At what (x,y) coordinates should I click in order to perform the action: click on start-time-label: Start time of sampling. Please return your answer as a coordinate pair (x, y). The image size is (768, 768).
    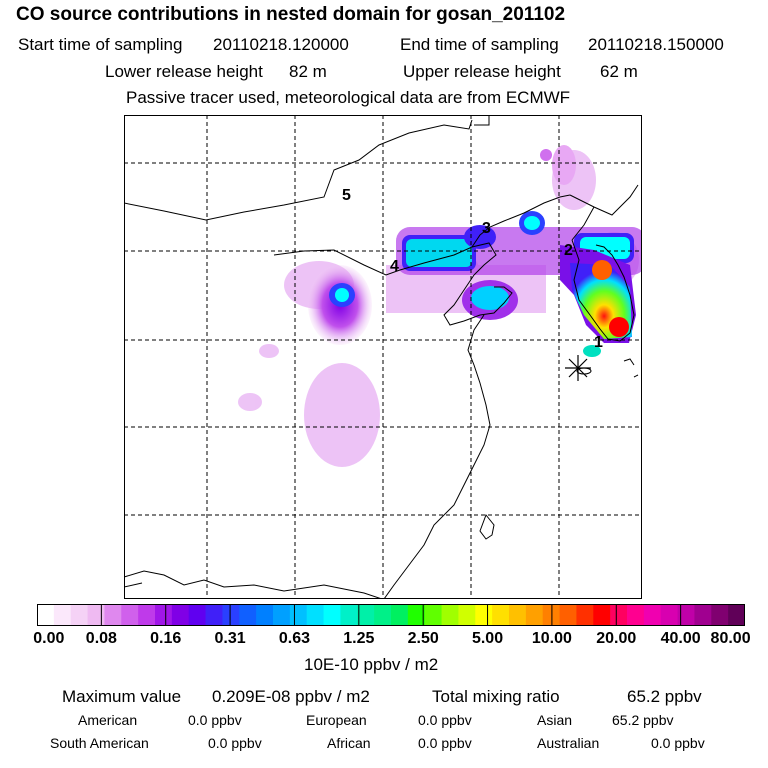
    Looking at the image, I should click on (100, 44).